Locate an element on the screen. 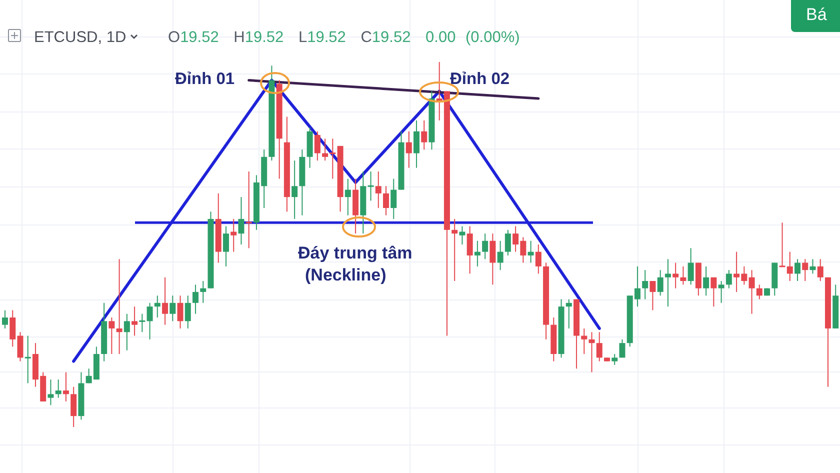 This screenshot has height=473, width=840. annotation: Đỉnh 01 is located at coordinates (205, 79).